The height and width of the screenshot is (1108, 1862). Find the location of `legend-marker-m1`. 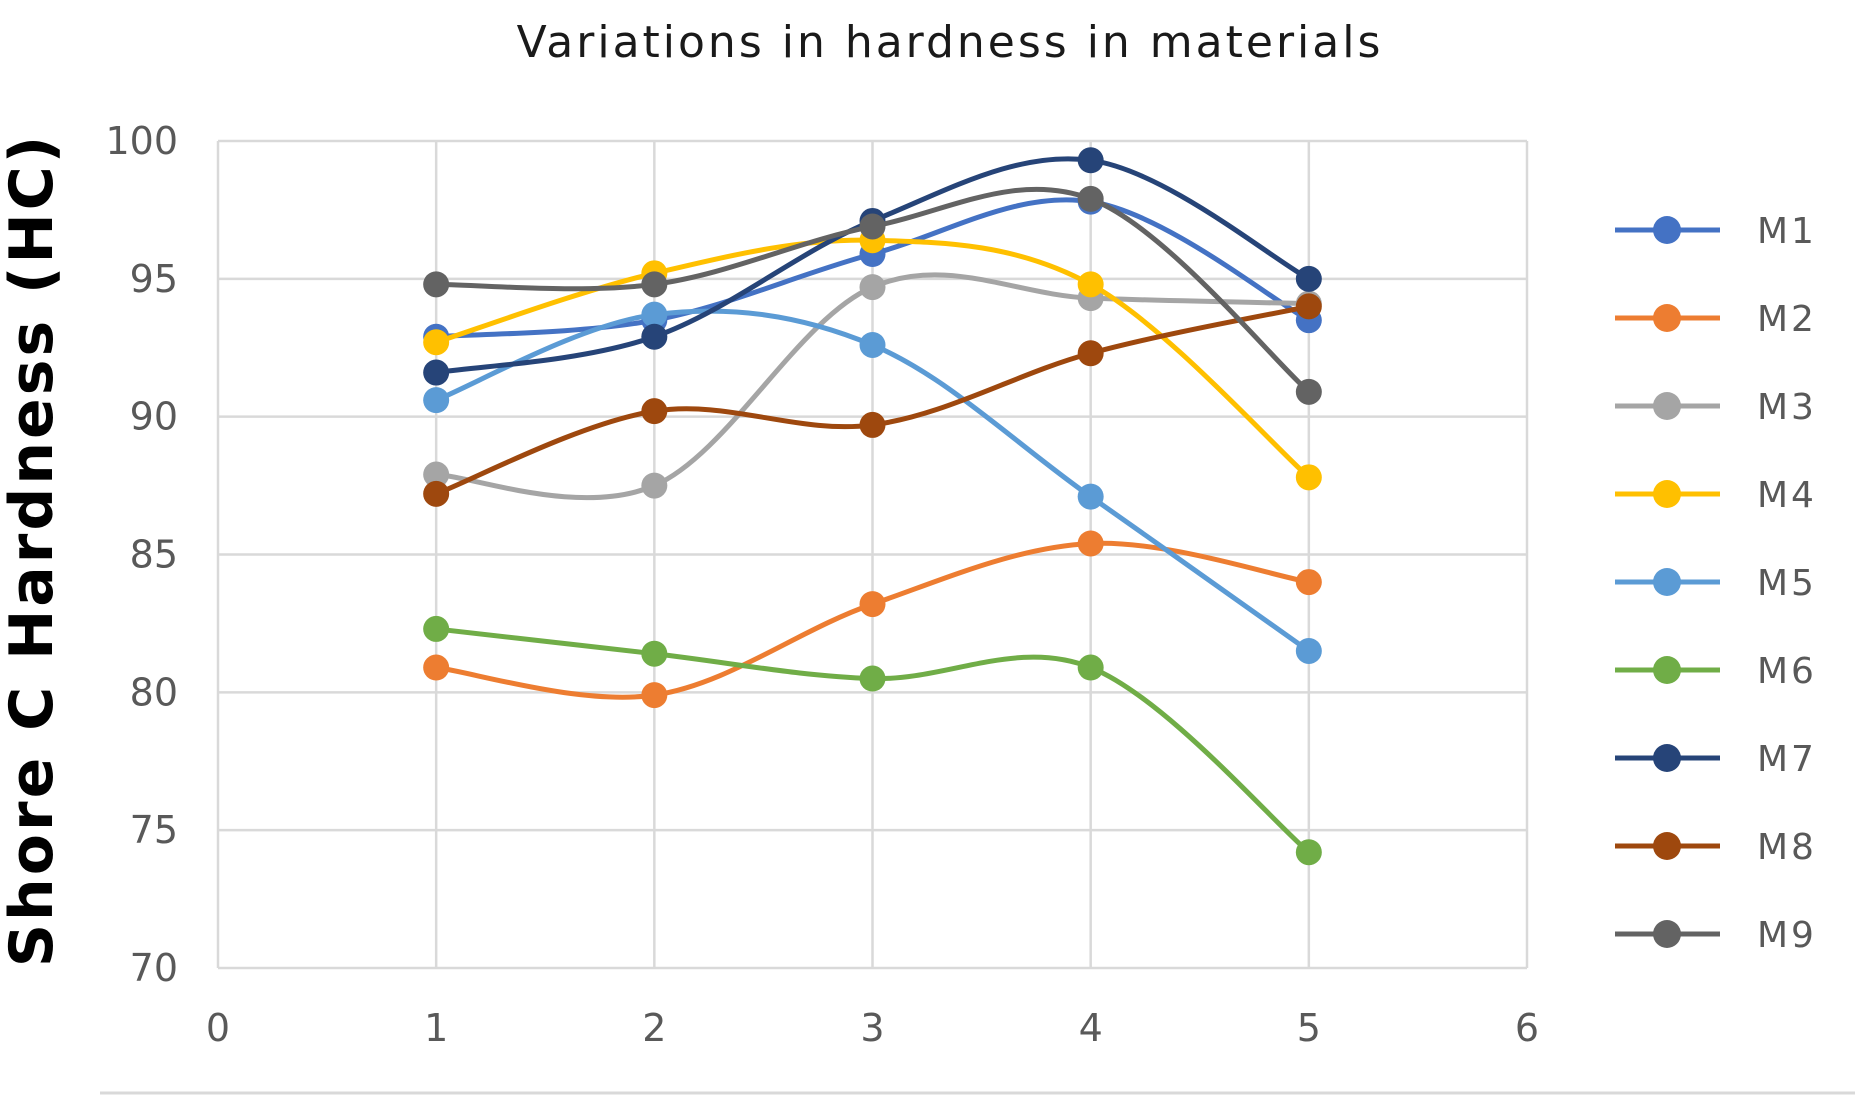

legend-marker-m1 is located at coordinates (1667, 230).